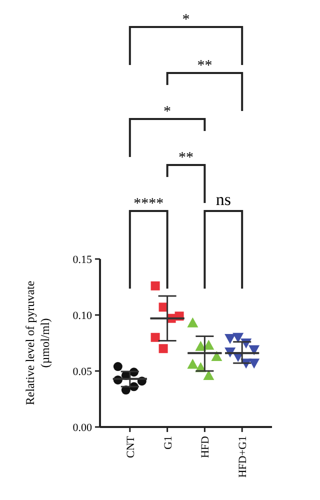  What do you see at coordinates (82, 372) in the screenshot?
I see `y-tick-label: 0.05` at bounding box center [82, 372].